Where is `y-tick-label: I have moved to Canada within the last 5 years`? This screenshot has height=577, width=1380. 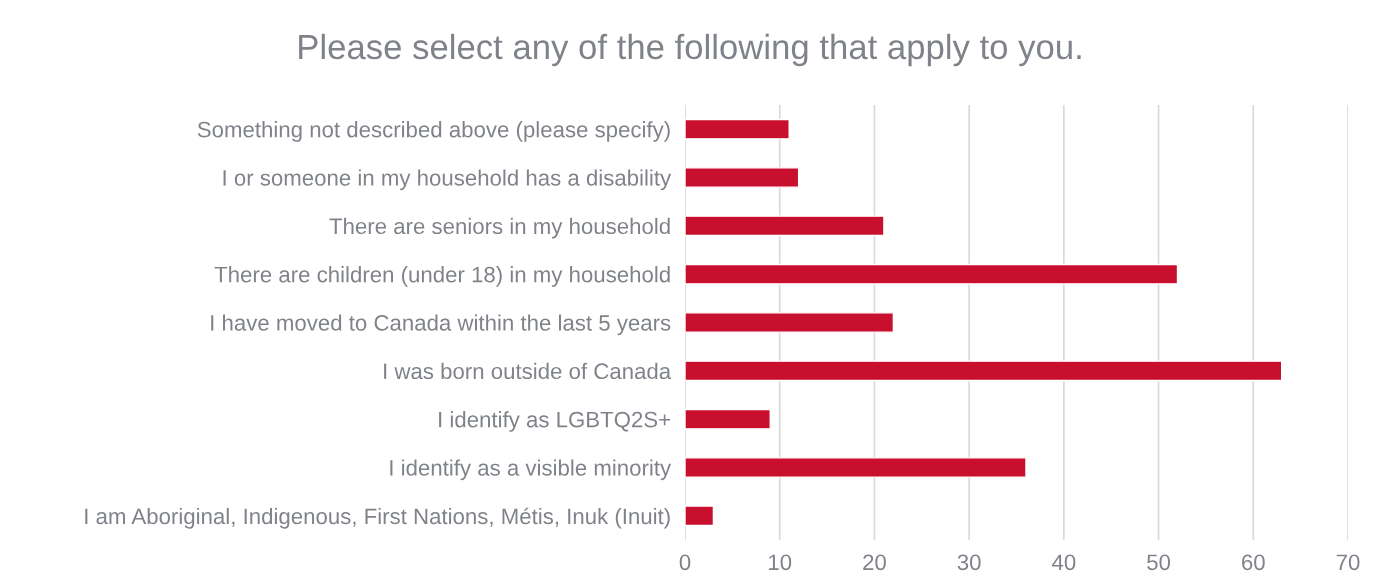 y-tick-label: I have moved to Canada within the last 5 years is located at coordinates (441, 325).